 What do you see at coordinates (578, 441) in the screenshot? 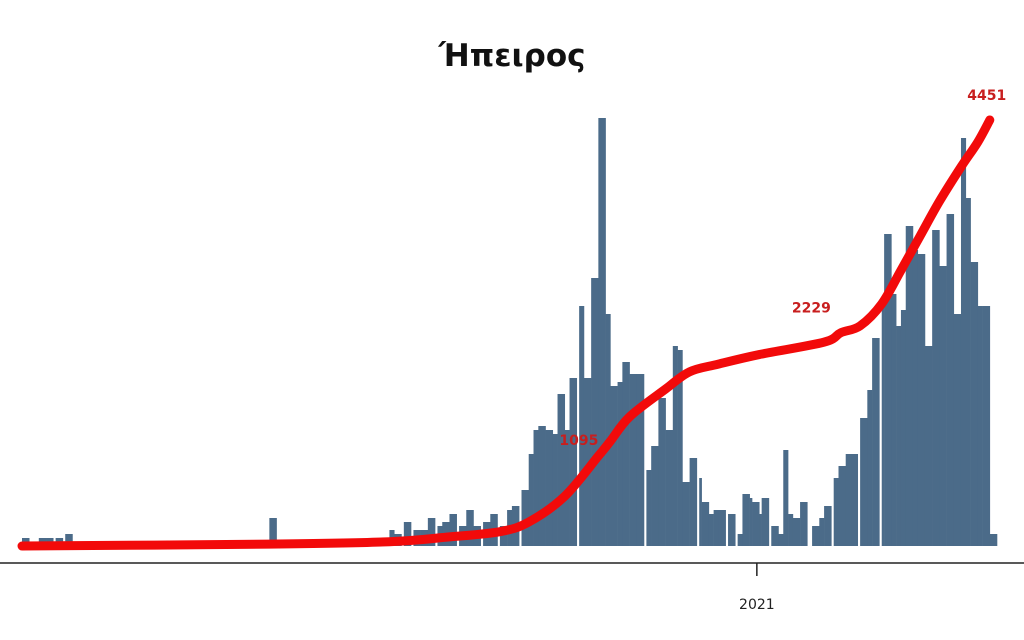
I see `cumulative-value-label: 1095` at bounding box center [578, 441].